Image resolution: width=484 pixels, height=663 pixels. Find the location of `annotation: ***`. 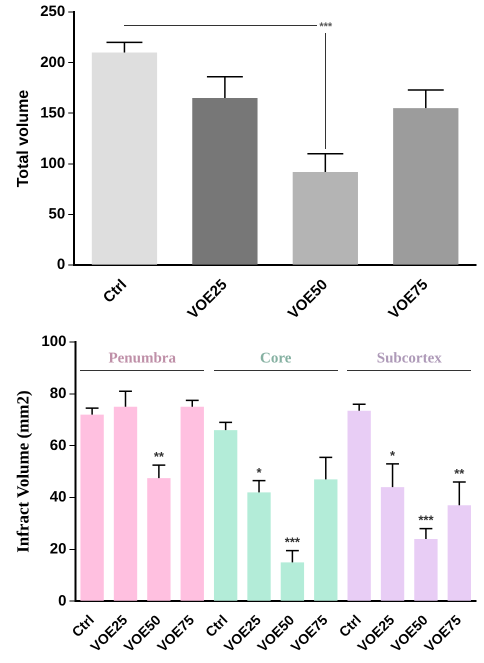

annotation: *** is located at coordinates (326, 27).